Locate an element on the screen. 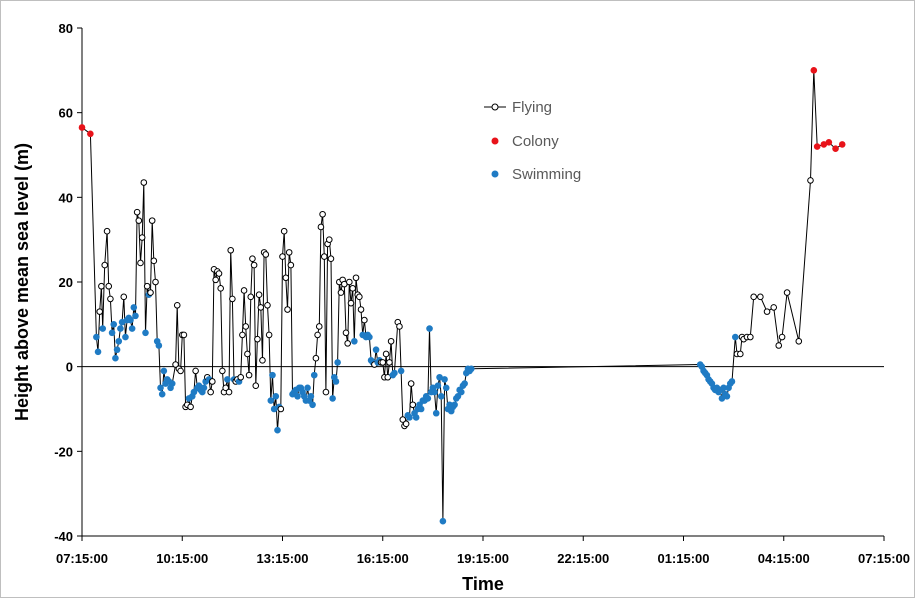 The image size is (915, 598). x-axis-title: Time is located at coordinates (483, 584).